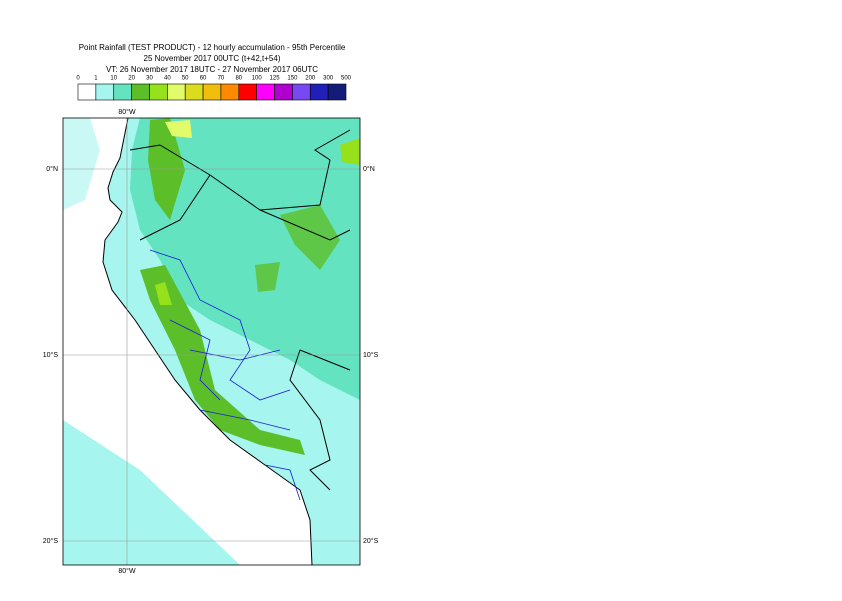 The height and width of the screenshot is (601, 842). I want to click on legend-label: 60, so click(203, 79).